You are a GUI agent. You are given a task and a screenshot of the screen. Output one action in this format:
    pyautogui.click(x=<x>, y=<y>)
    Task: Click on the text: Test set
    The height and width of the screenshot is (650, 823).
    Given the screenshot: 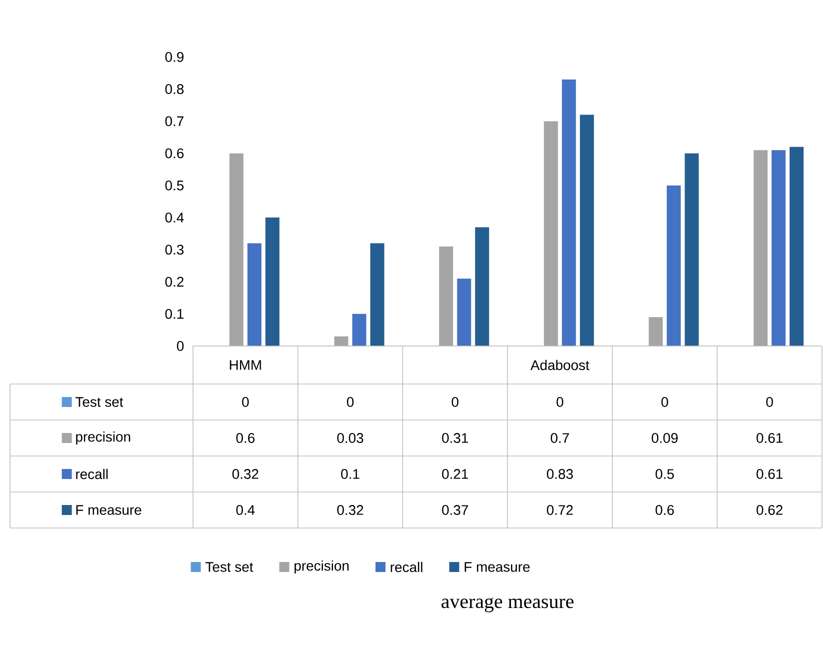 What is the action you would take?
    pyautogui.click(x=100, y=402)
    